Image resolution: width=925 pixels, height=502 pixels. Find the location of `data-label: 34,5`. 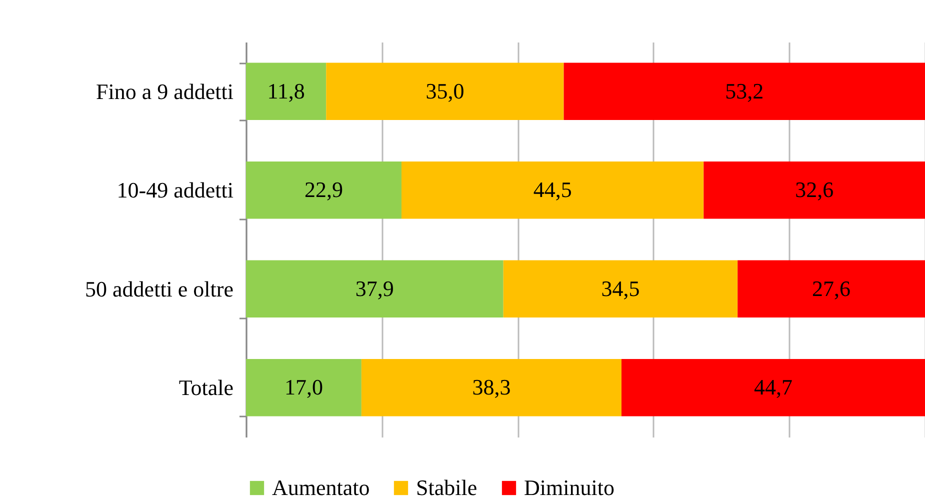

data-label: 34,5 is located at coordinates (620, 288).